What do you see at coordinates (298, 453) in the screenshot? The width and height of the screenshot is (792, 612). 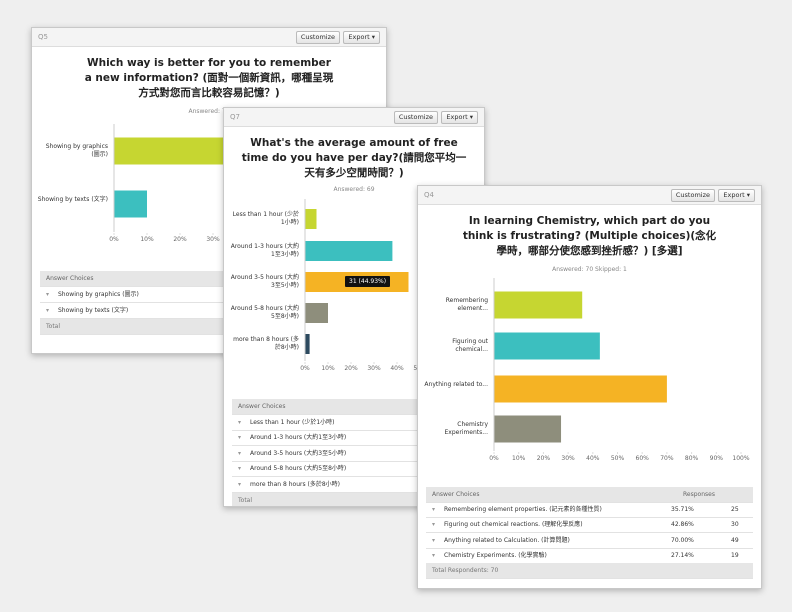 I see `answer-choice: Around 3-5 hours (大約3至5小時)` at bounding box center [298, 453].